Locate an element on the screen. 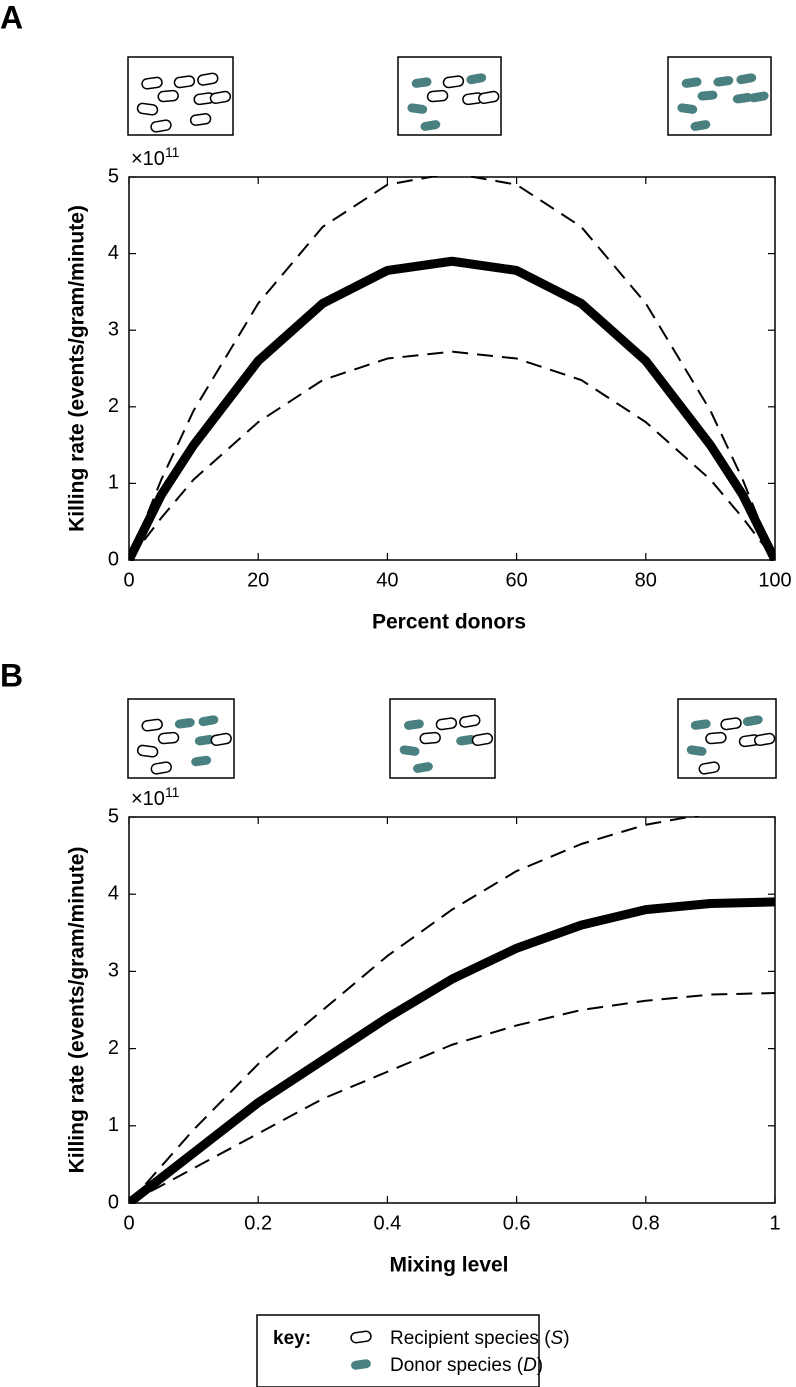 This screenshot has width=796, height=1387. cell-box is located at coordinates (181, 738).